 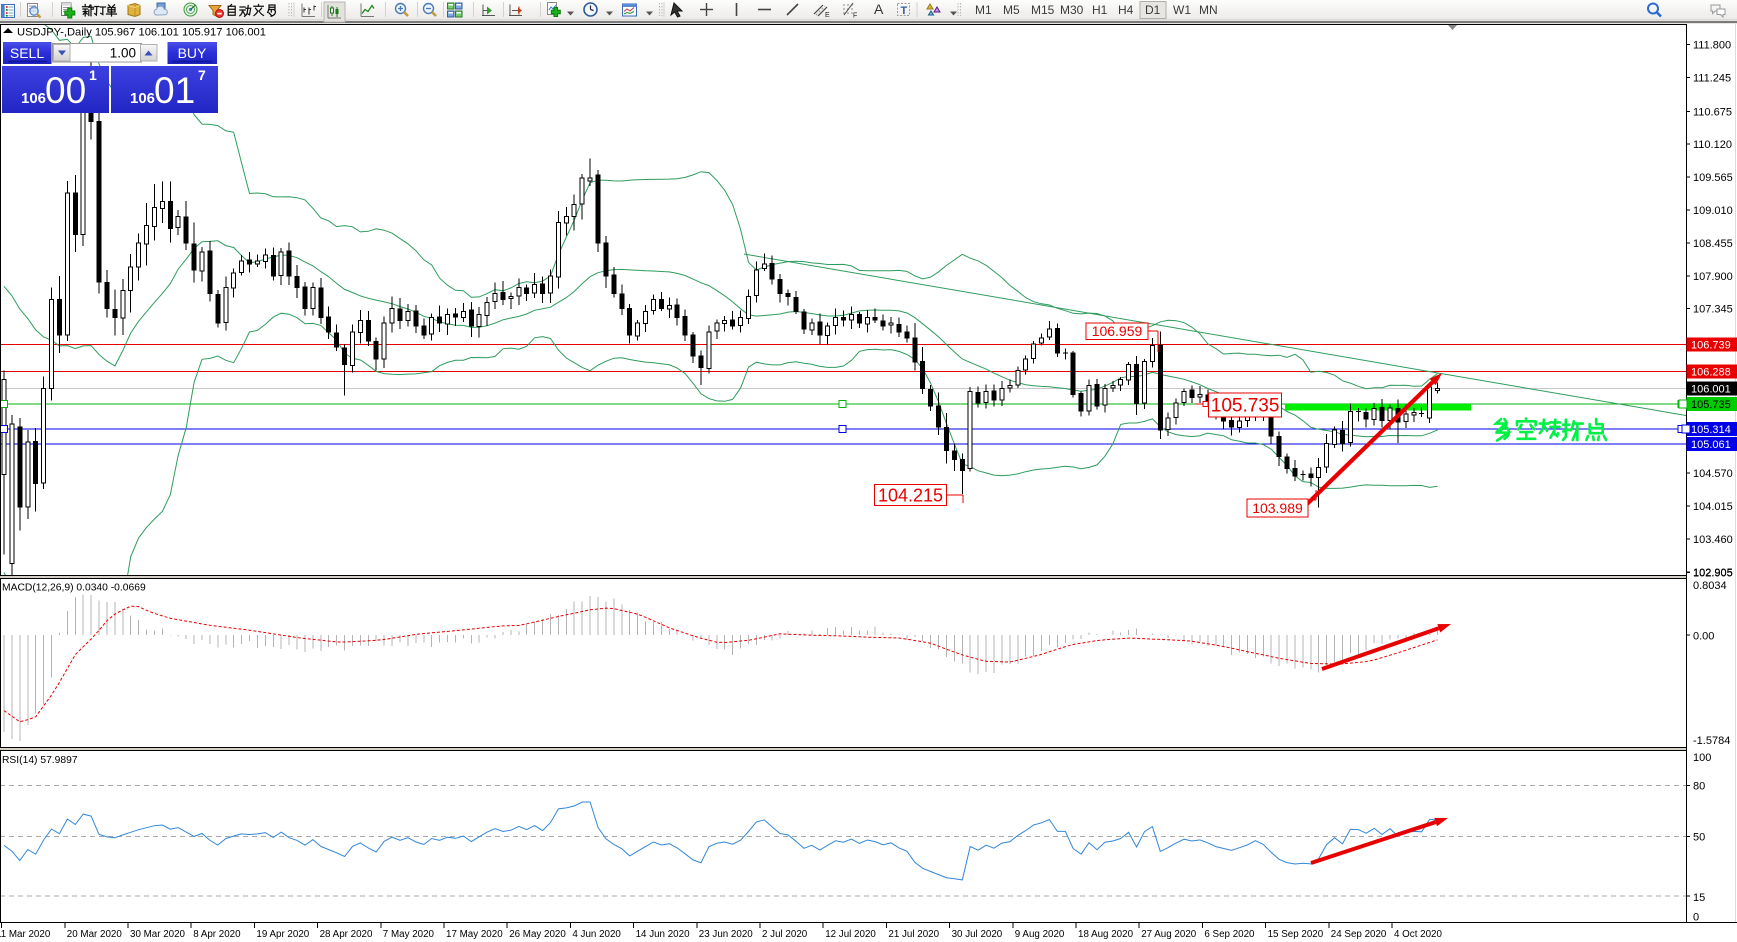 What do you see at coordinates (1277, 508) in the screenshot?
I see `svg-text: 103.989` at bounding box center [1277, 508].